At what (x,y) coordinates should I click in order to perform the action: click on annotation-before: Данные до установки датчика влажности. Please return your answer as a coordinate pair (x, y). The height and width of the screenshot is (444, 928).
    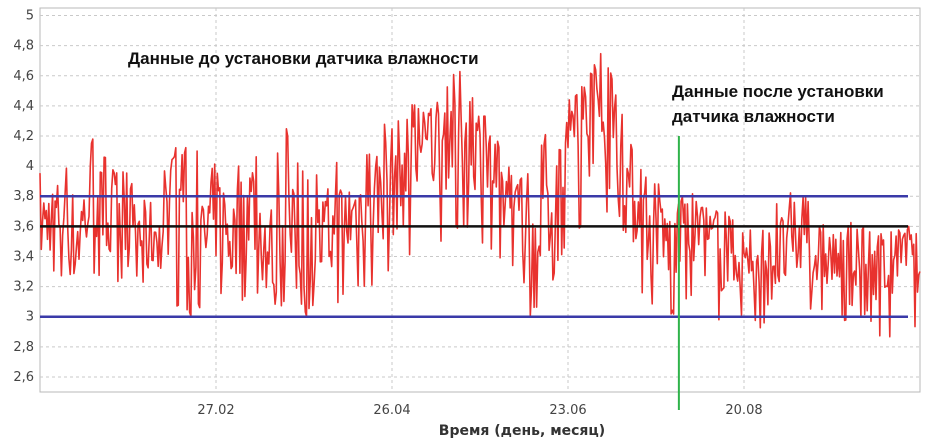
    Looking at the image, I should click on (303, 58).